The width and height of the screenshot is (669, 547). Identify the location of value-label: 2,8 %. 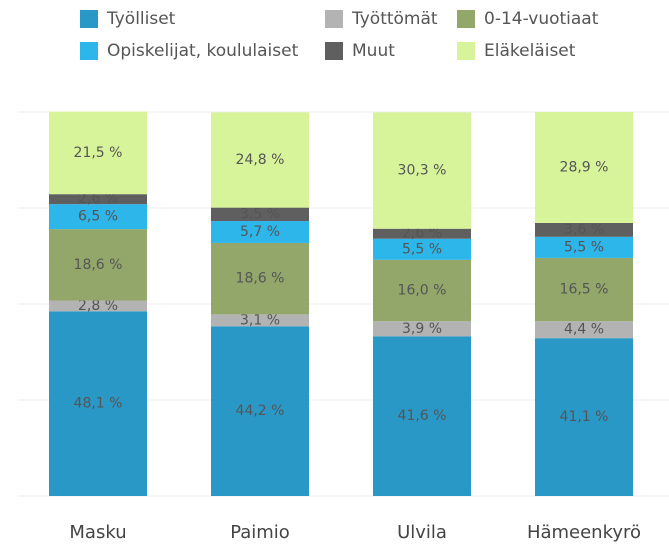
(98, 306).